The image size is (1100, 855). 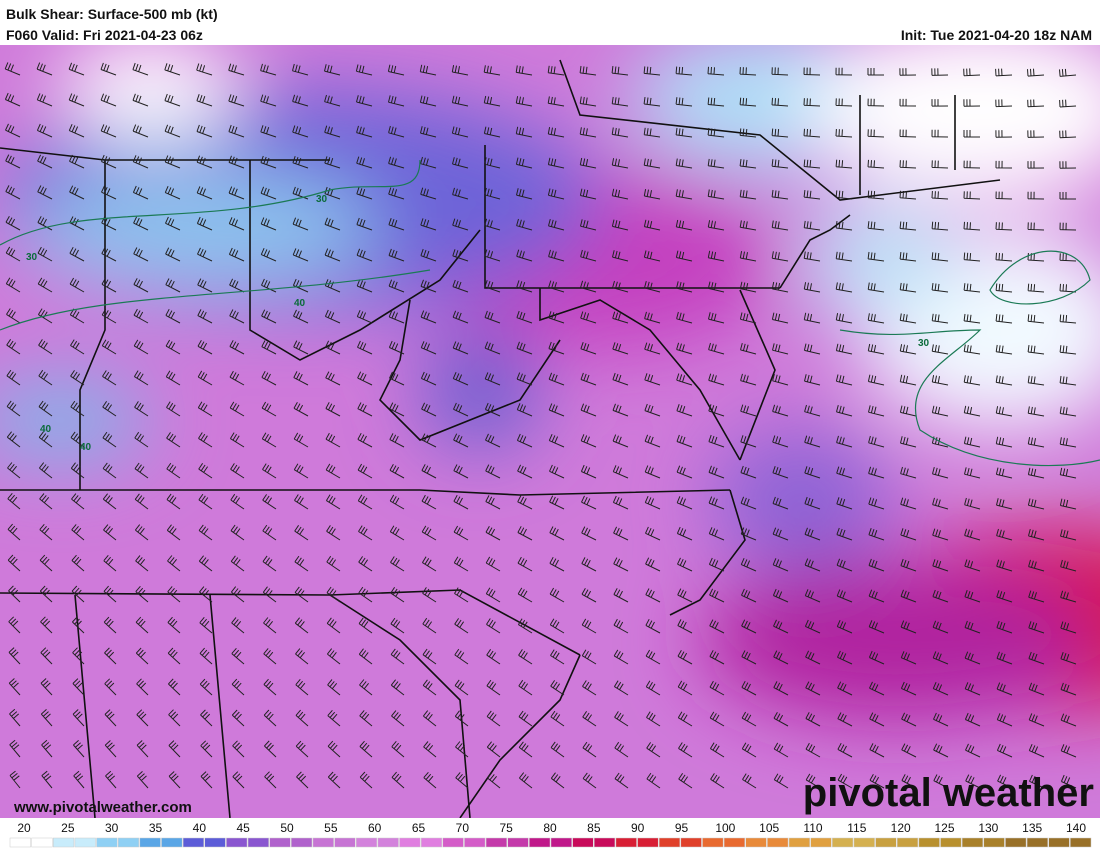 What do you see at coordinates (24, 828) in the screenshot?
I see `colorbar-label: 20` at bounding box center [24, 828].